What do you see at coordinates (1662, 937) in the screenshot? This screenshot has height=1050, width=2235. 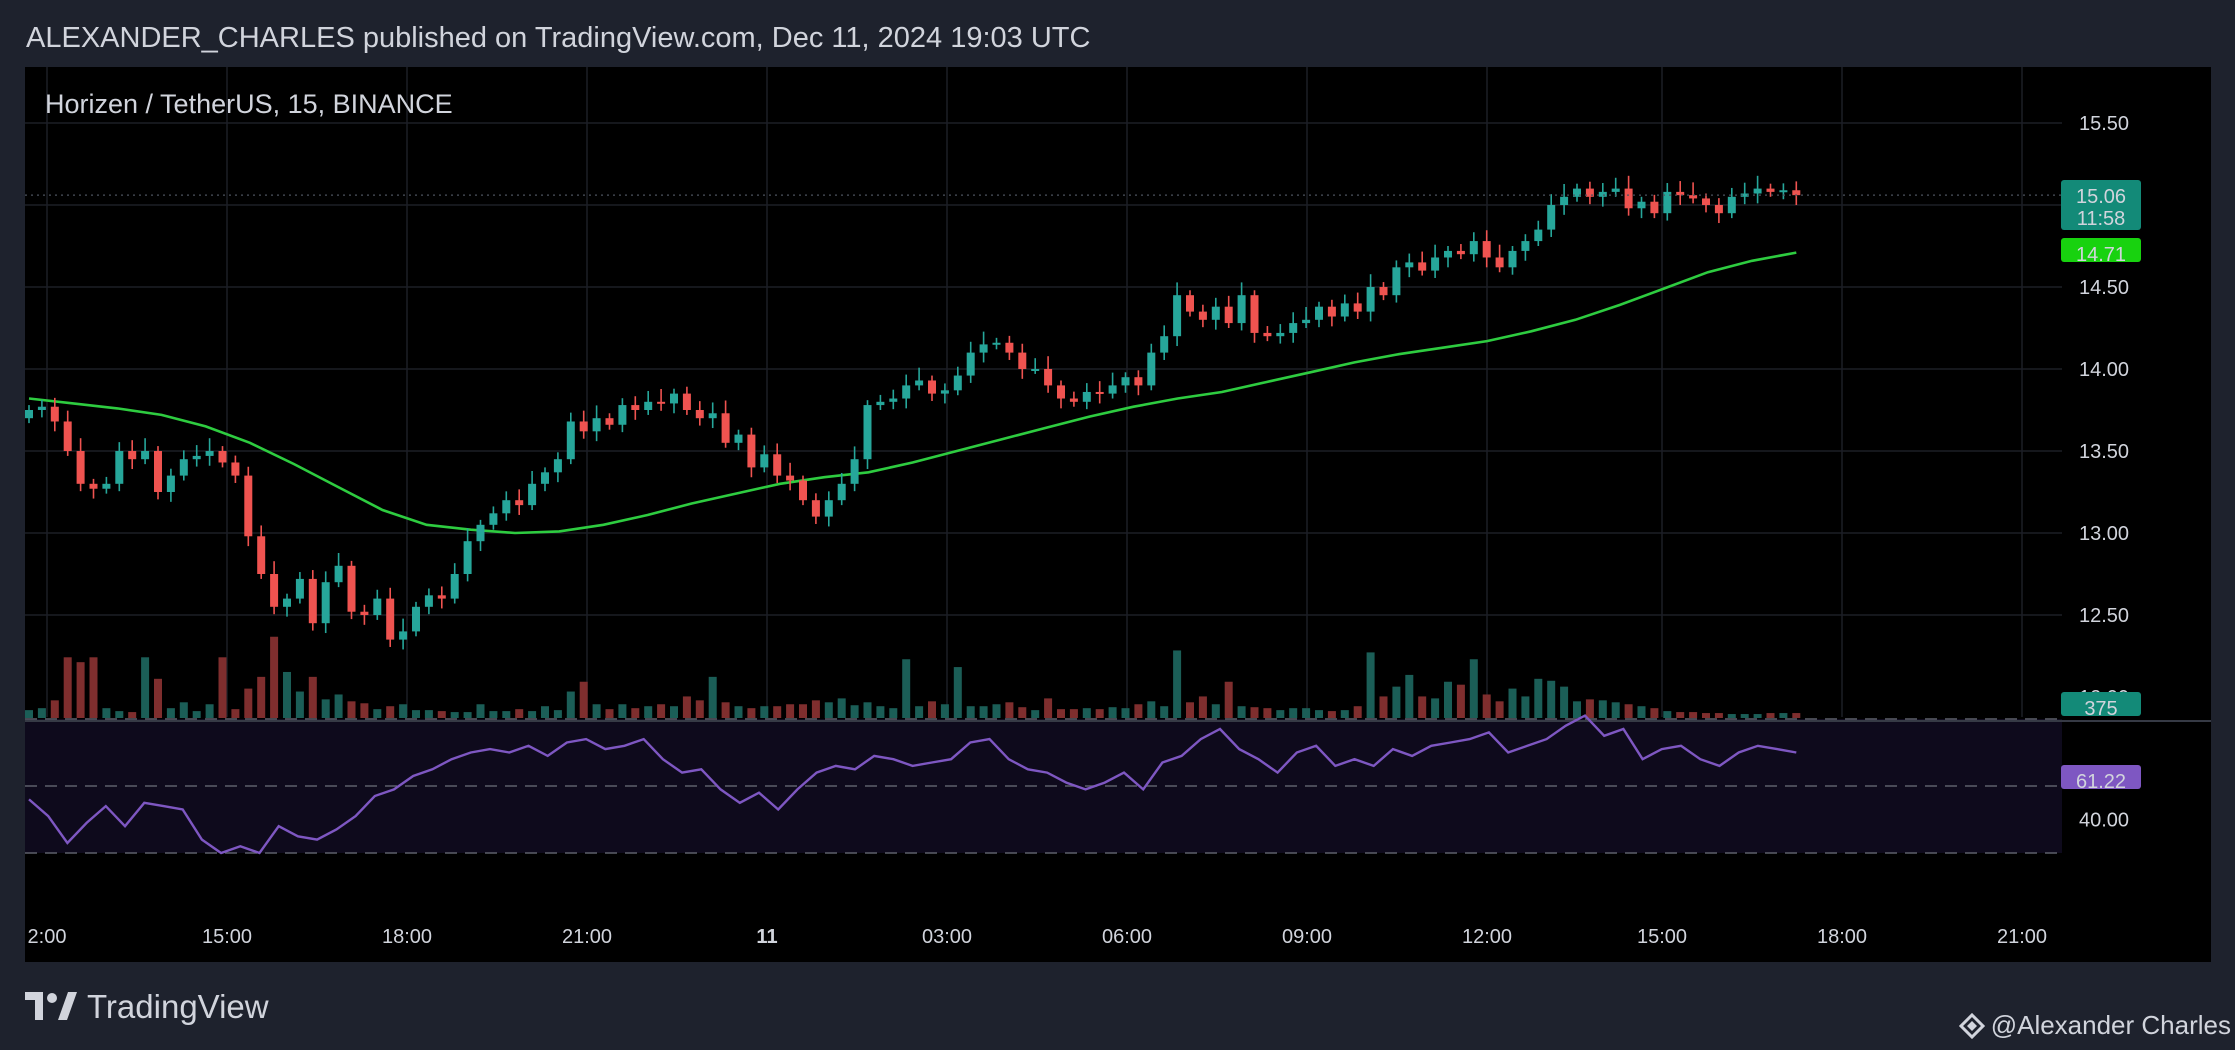 I see `time-tick-label: 15:00` at bounding box center [1662, 937].